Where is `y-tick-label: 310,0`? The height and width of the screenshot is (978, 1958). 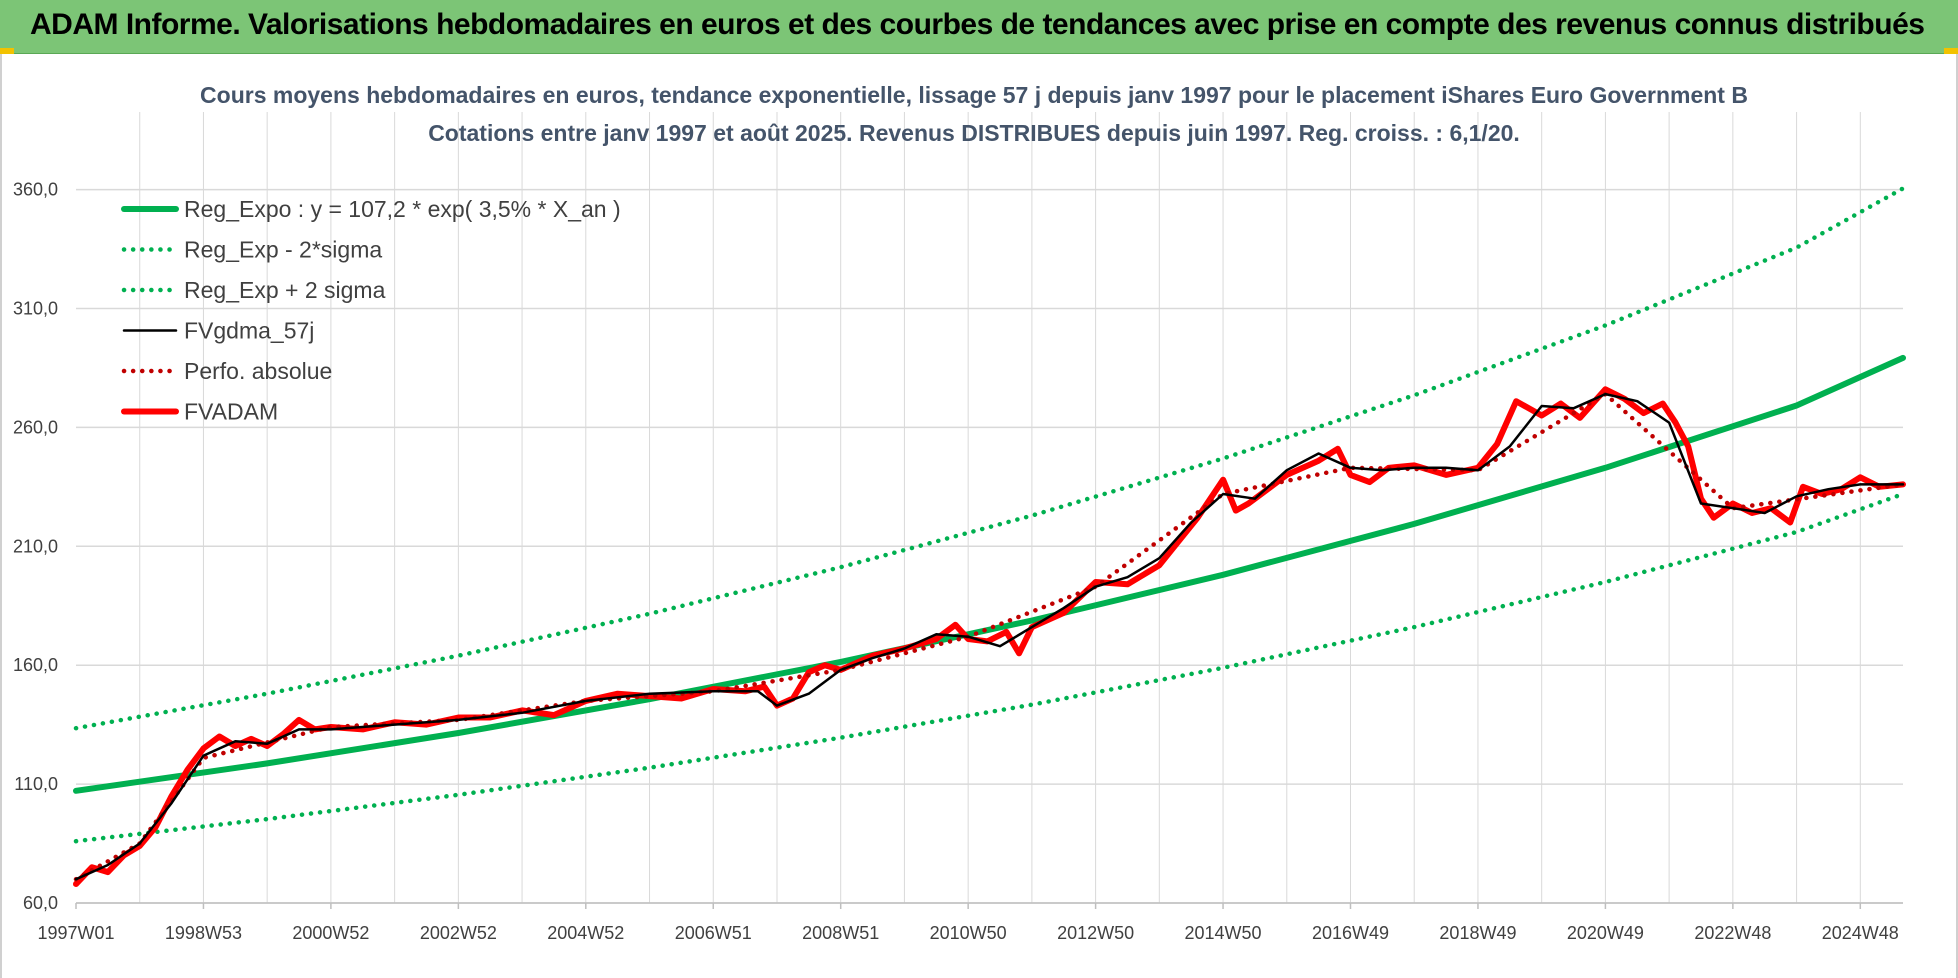
y-tick-label: 310,0 is located at coordinates (35, 308).